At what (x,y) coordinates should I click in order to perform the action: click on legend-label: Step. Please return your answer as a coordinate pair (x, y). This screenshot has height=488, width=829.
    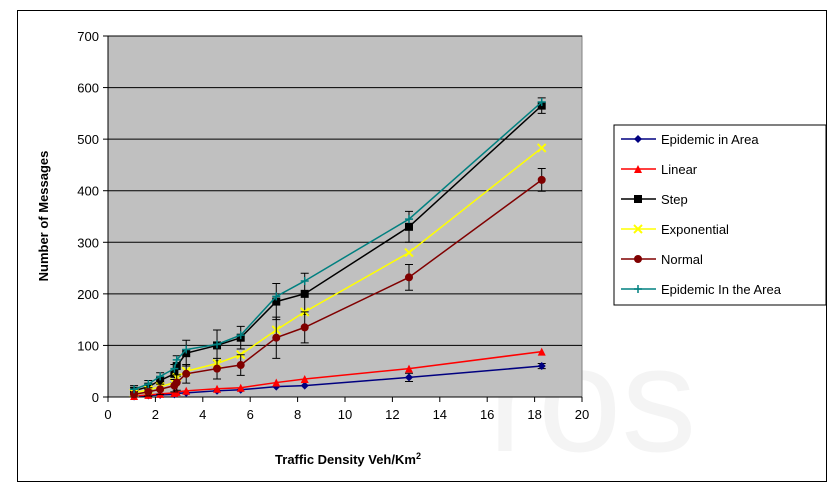
    Looking at the image, I should click on (674, 199).